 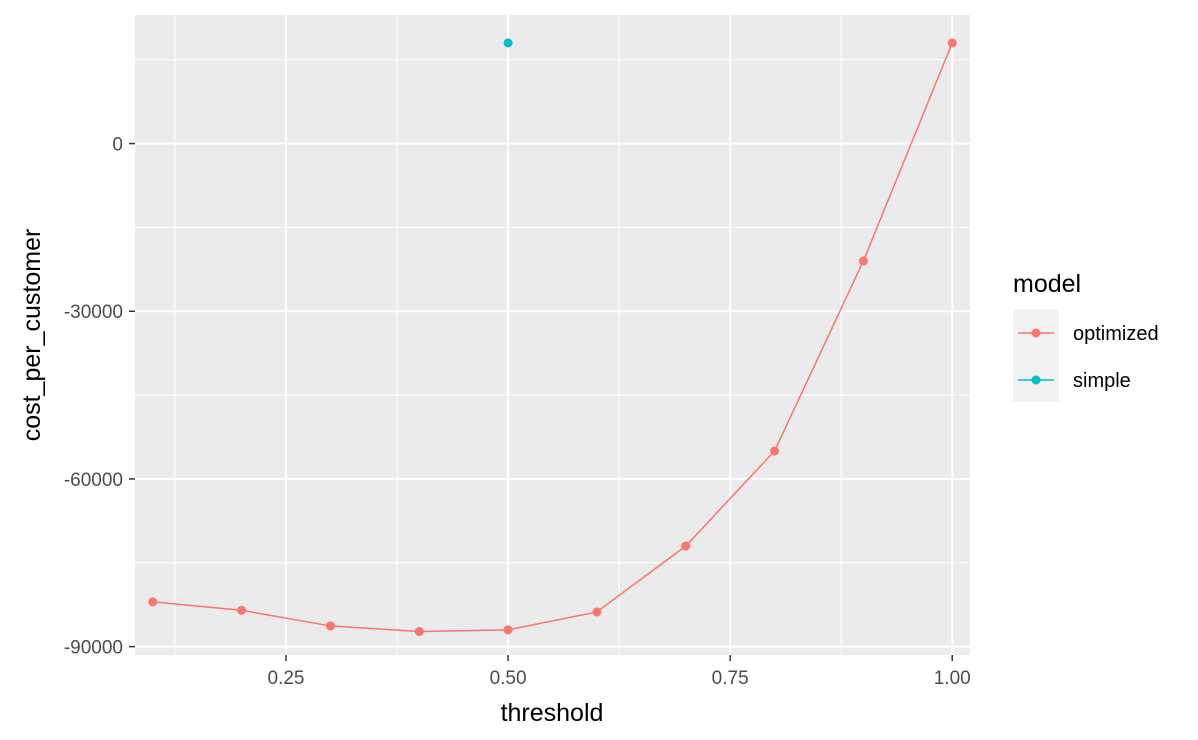 I want to click on legend-key-background, so click(x=1036, y=355).